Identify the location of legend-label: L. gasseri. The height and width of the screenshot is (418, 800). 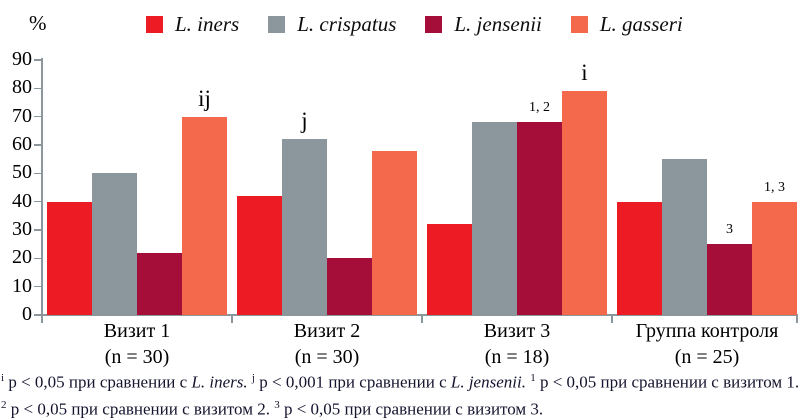
(641, 24).